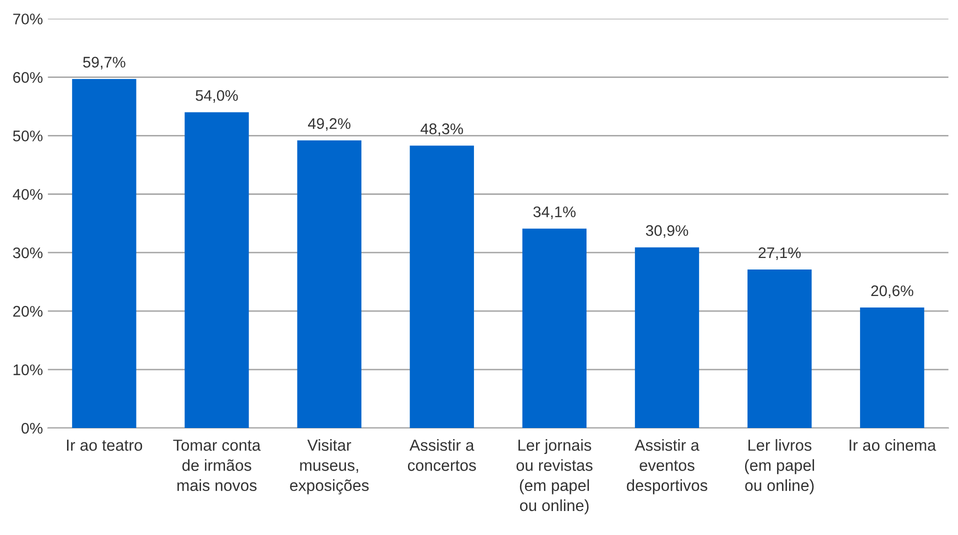 The width and height of the screenshot is (958, 535). I want to click on data-label: 34,1%, so click(554, 213).